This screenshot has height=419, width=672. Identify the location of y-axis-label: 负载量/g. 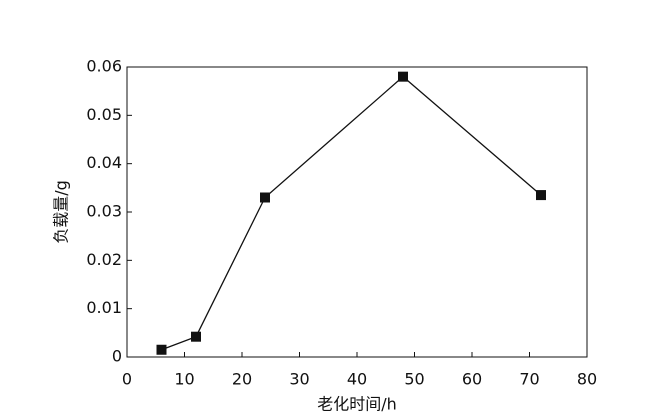
(61, 212).